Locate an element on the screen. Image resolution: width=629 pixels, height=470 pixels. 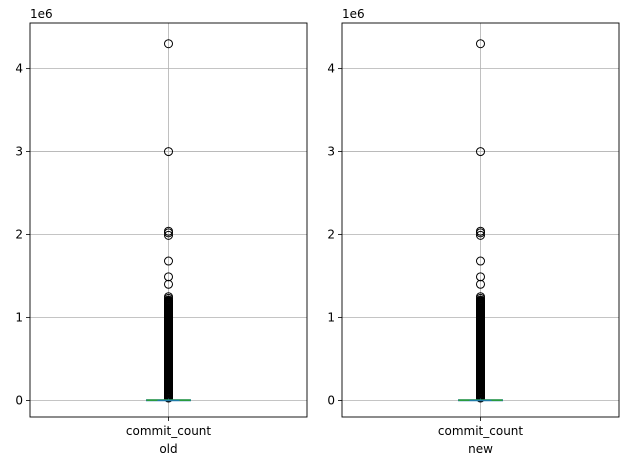
x-axis-label: old is located at coordinates (168, 449).